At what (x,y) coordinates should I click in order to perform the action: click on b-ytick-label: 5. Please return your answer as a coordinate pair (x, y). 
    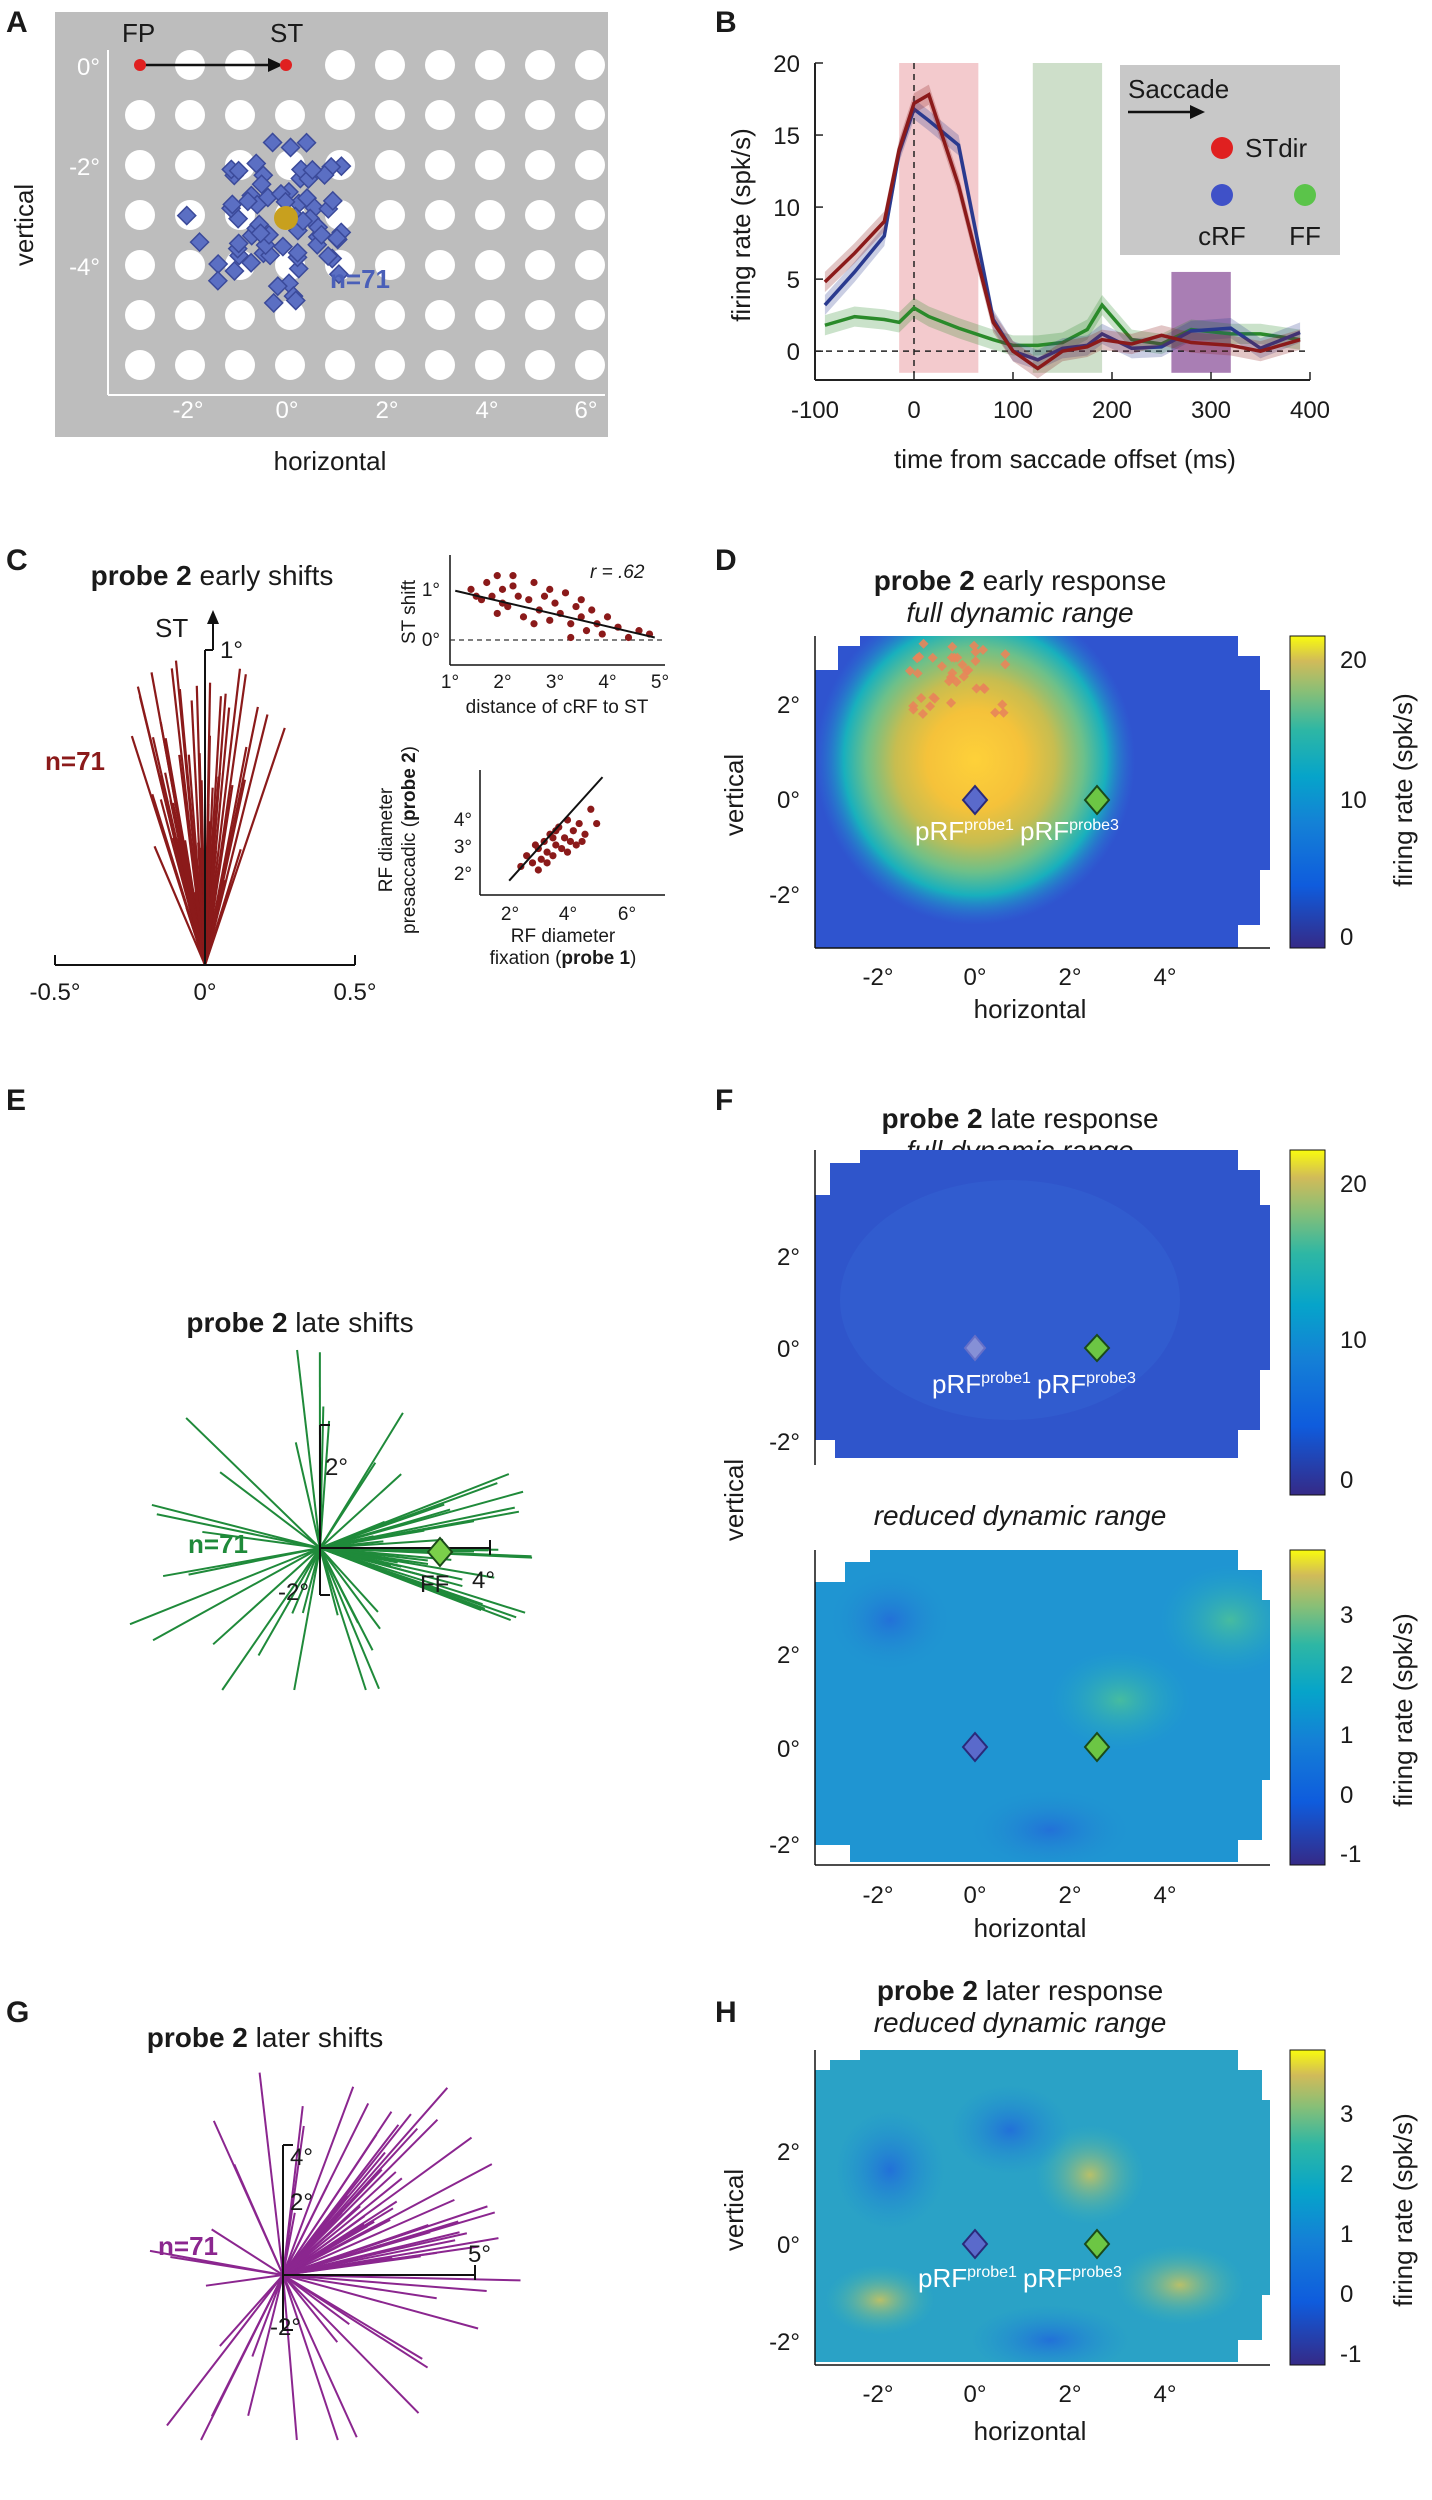
    Looking at the image, I should click on (793, 280).